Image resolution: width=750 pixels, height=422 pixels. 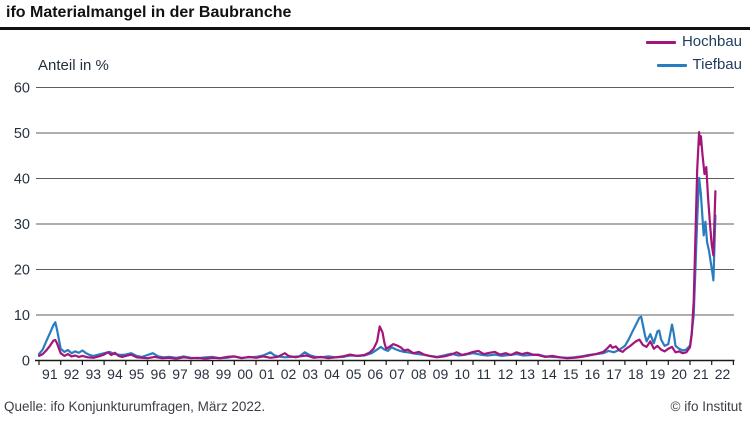 I want to click on svg-text: 95, so click(x=137, y=374).